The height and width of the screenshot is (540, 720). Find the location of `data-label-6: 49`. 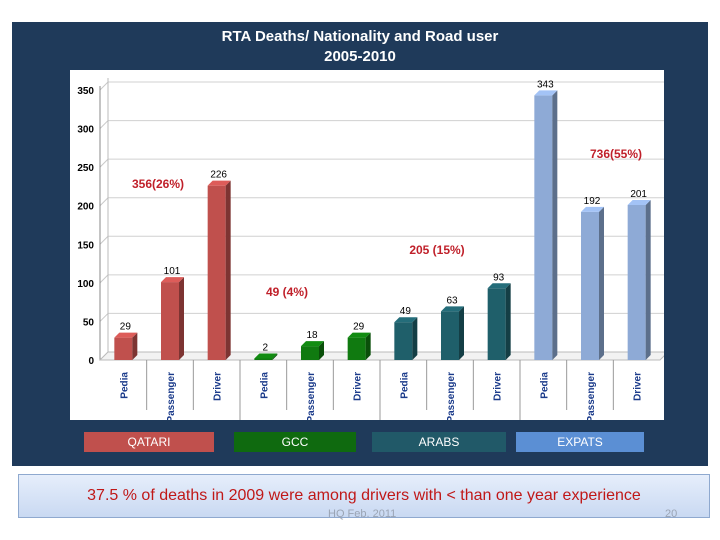

data-label-6: 49 is located at coordinates (406, 311).